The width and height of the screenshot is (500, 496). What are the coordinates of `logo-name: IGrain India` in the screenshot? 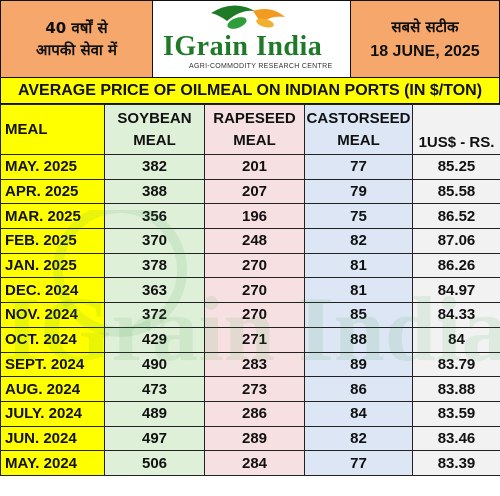 It's located at (243, 46).